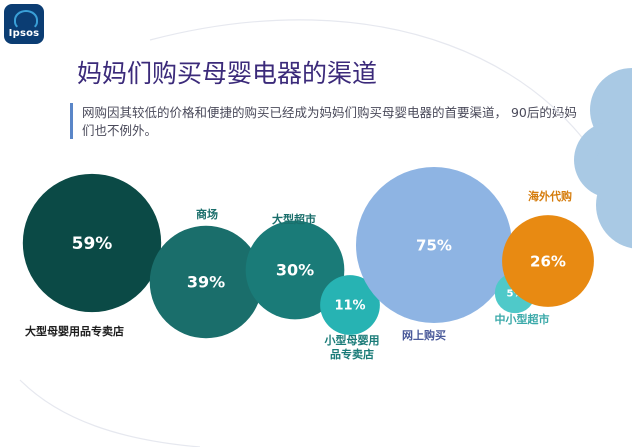 Image resolution: width=632 pixels, height=447 pixels. Describe the element at coordinates (24, 33) in the screenshot. I see `logo-text: Ipsos` at that location.